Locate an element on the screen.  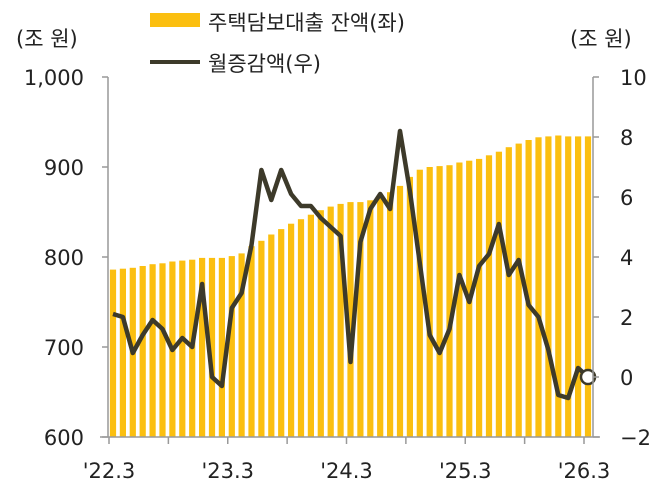
right-tick-label: 2 is located at coordinates (626, 318).